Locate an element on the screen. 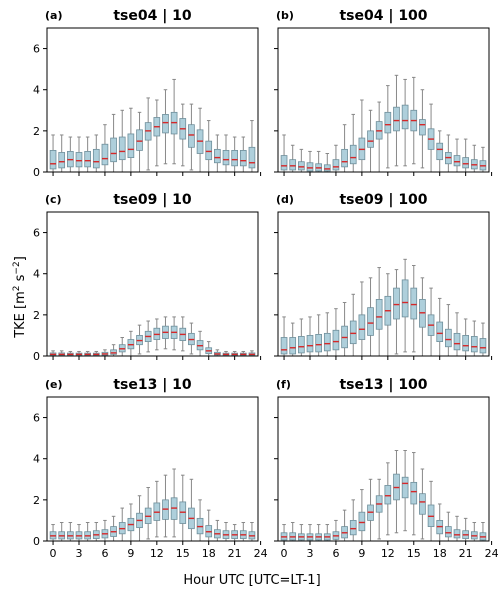 The height and width of the screenshot is (594, 500). y-tick-label: 4 is located at coordinates (36, 274).